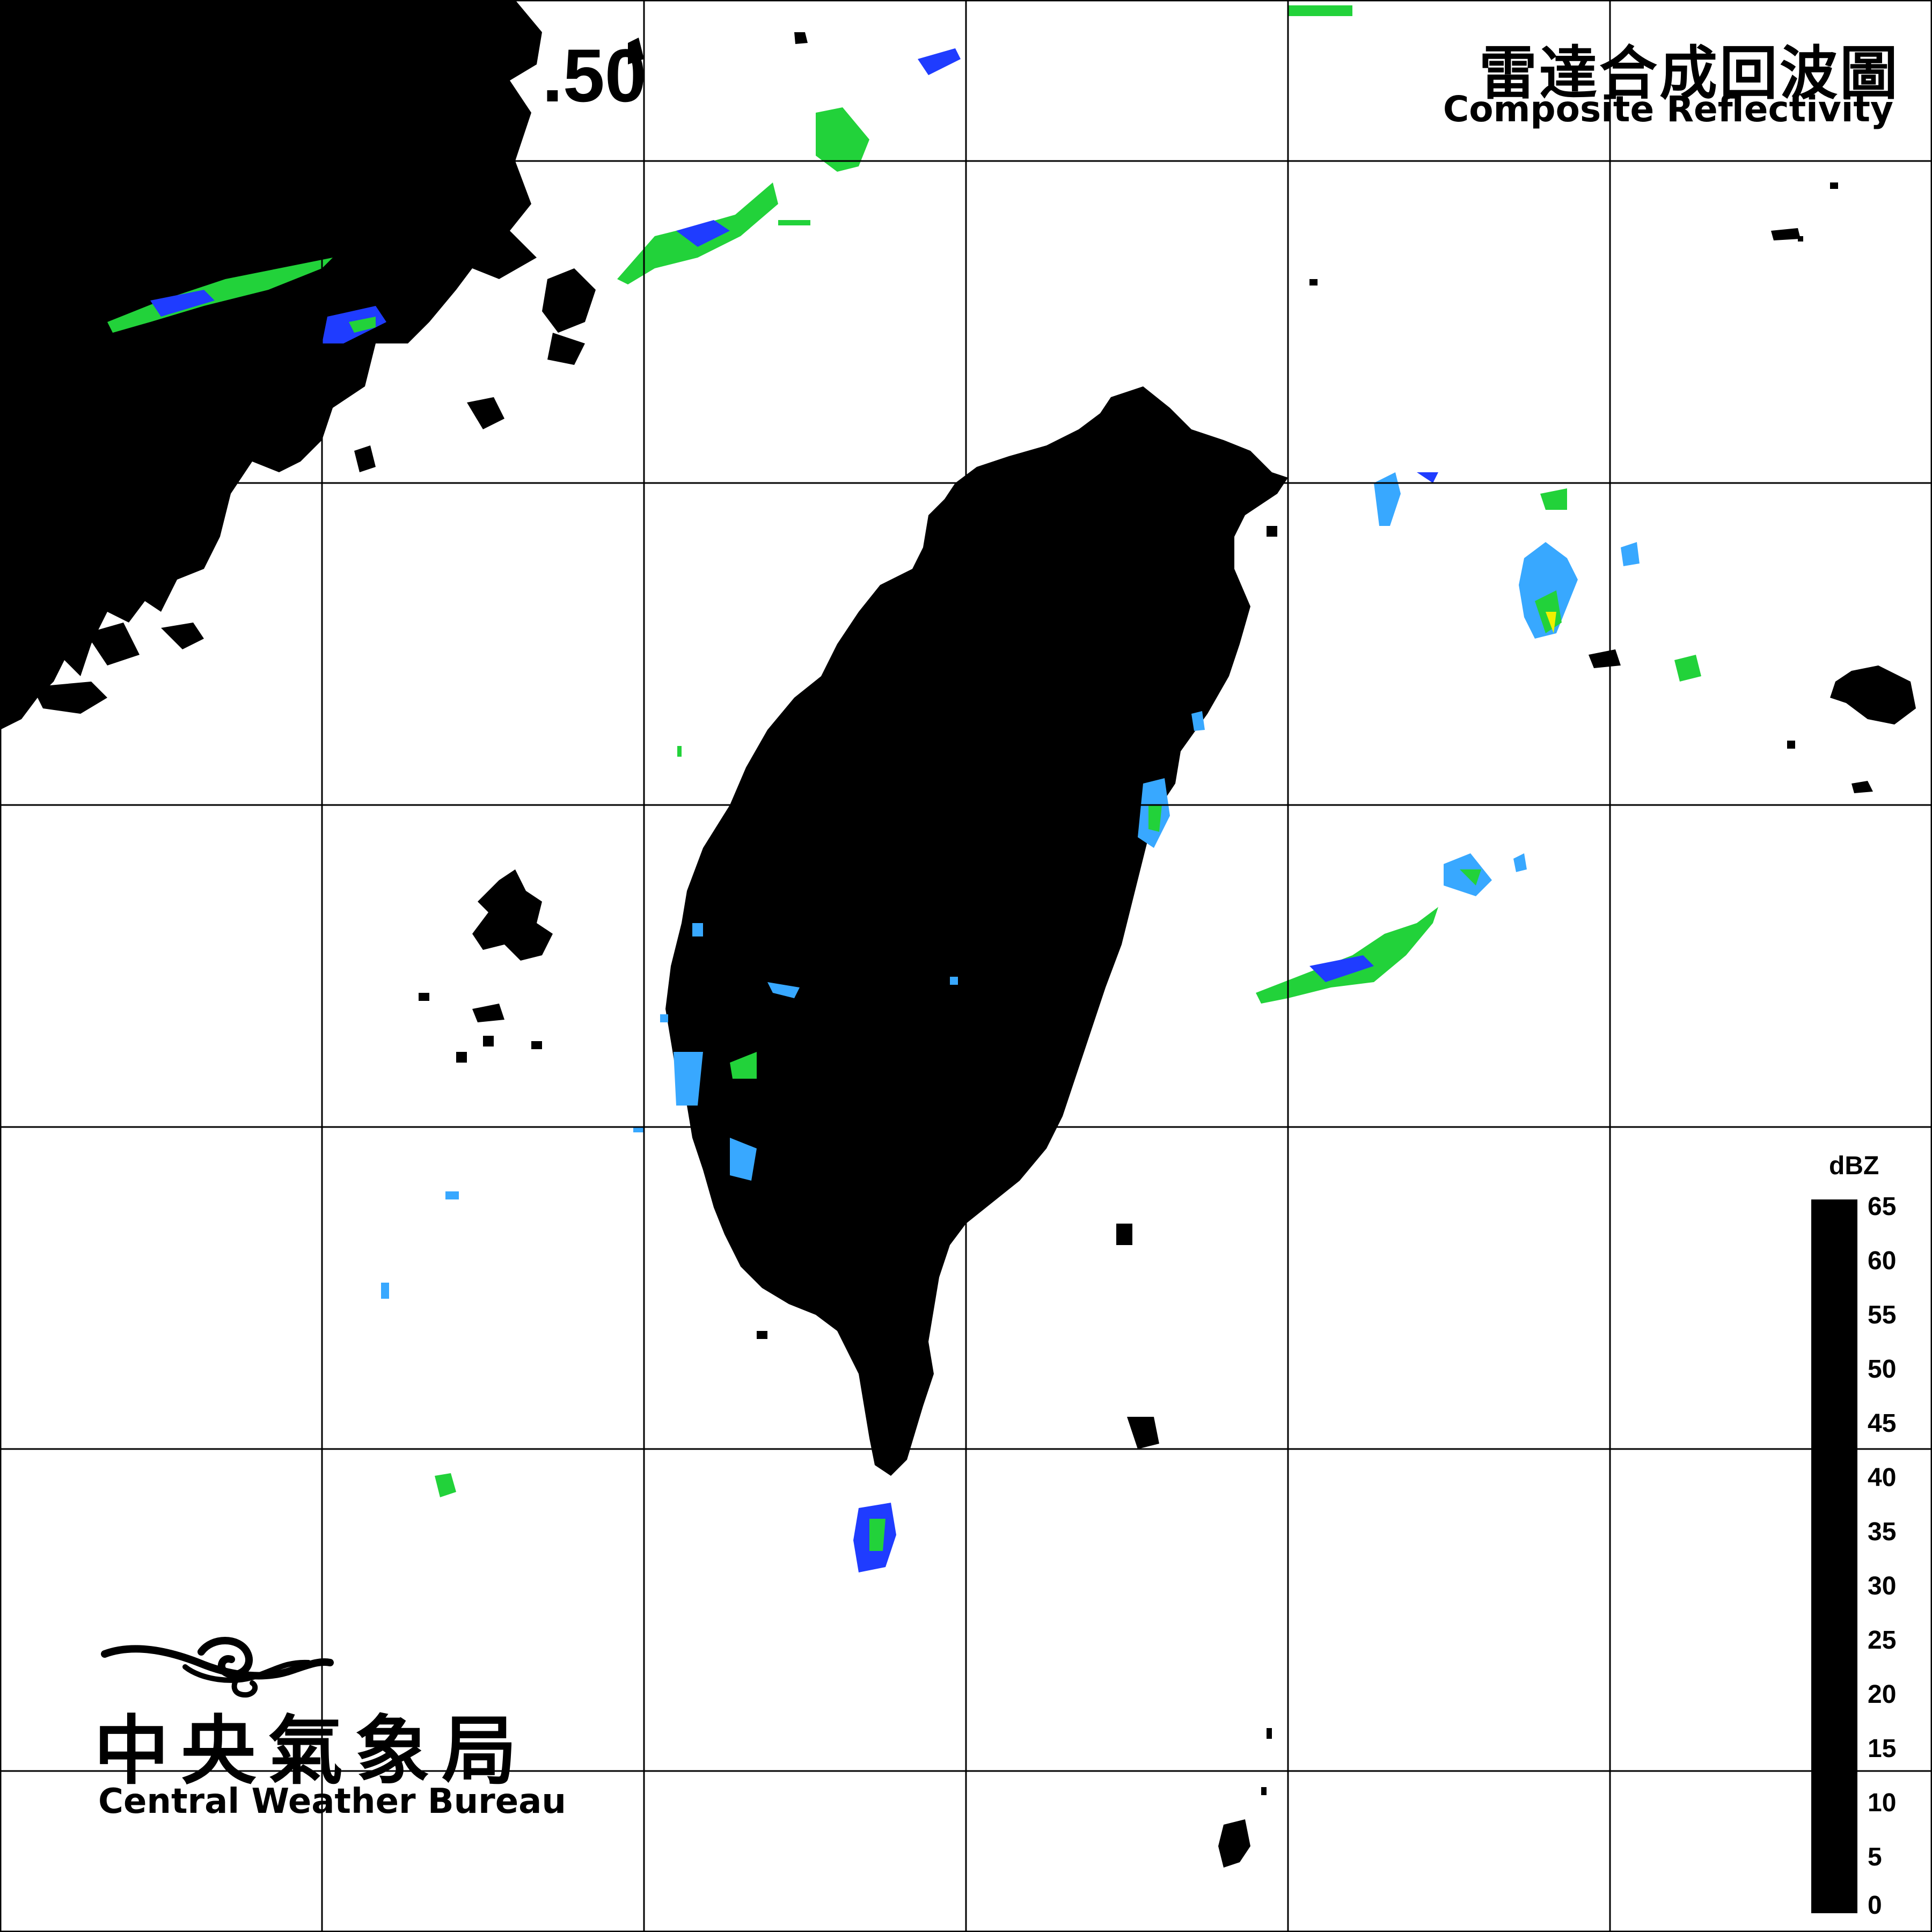  What do you see at coordinates (271, 365) in the screenshot?
I see `mainland-coast` at bounding box center [271, 365].